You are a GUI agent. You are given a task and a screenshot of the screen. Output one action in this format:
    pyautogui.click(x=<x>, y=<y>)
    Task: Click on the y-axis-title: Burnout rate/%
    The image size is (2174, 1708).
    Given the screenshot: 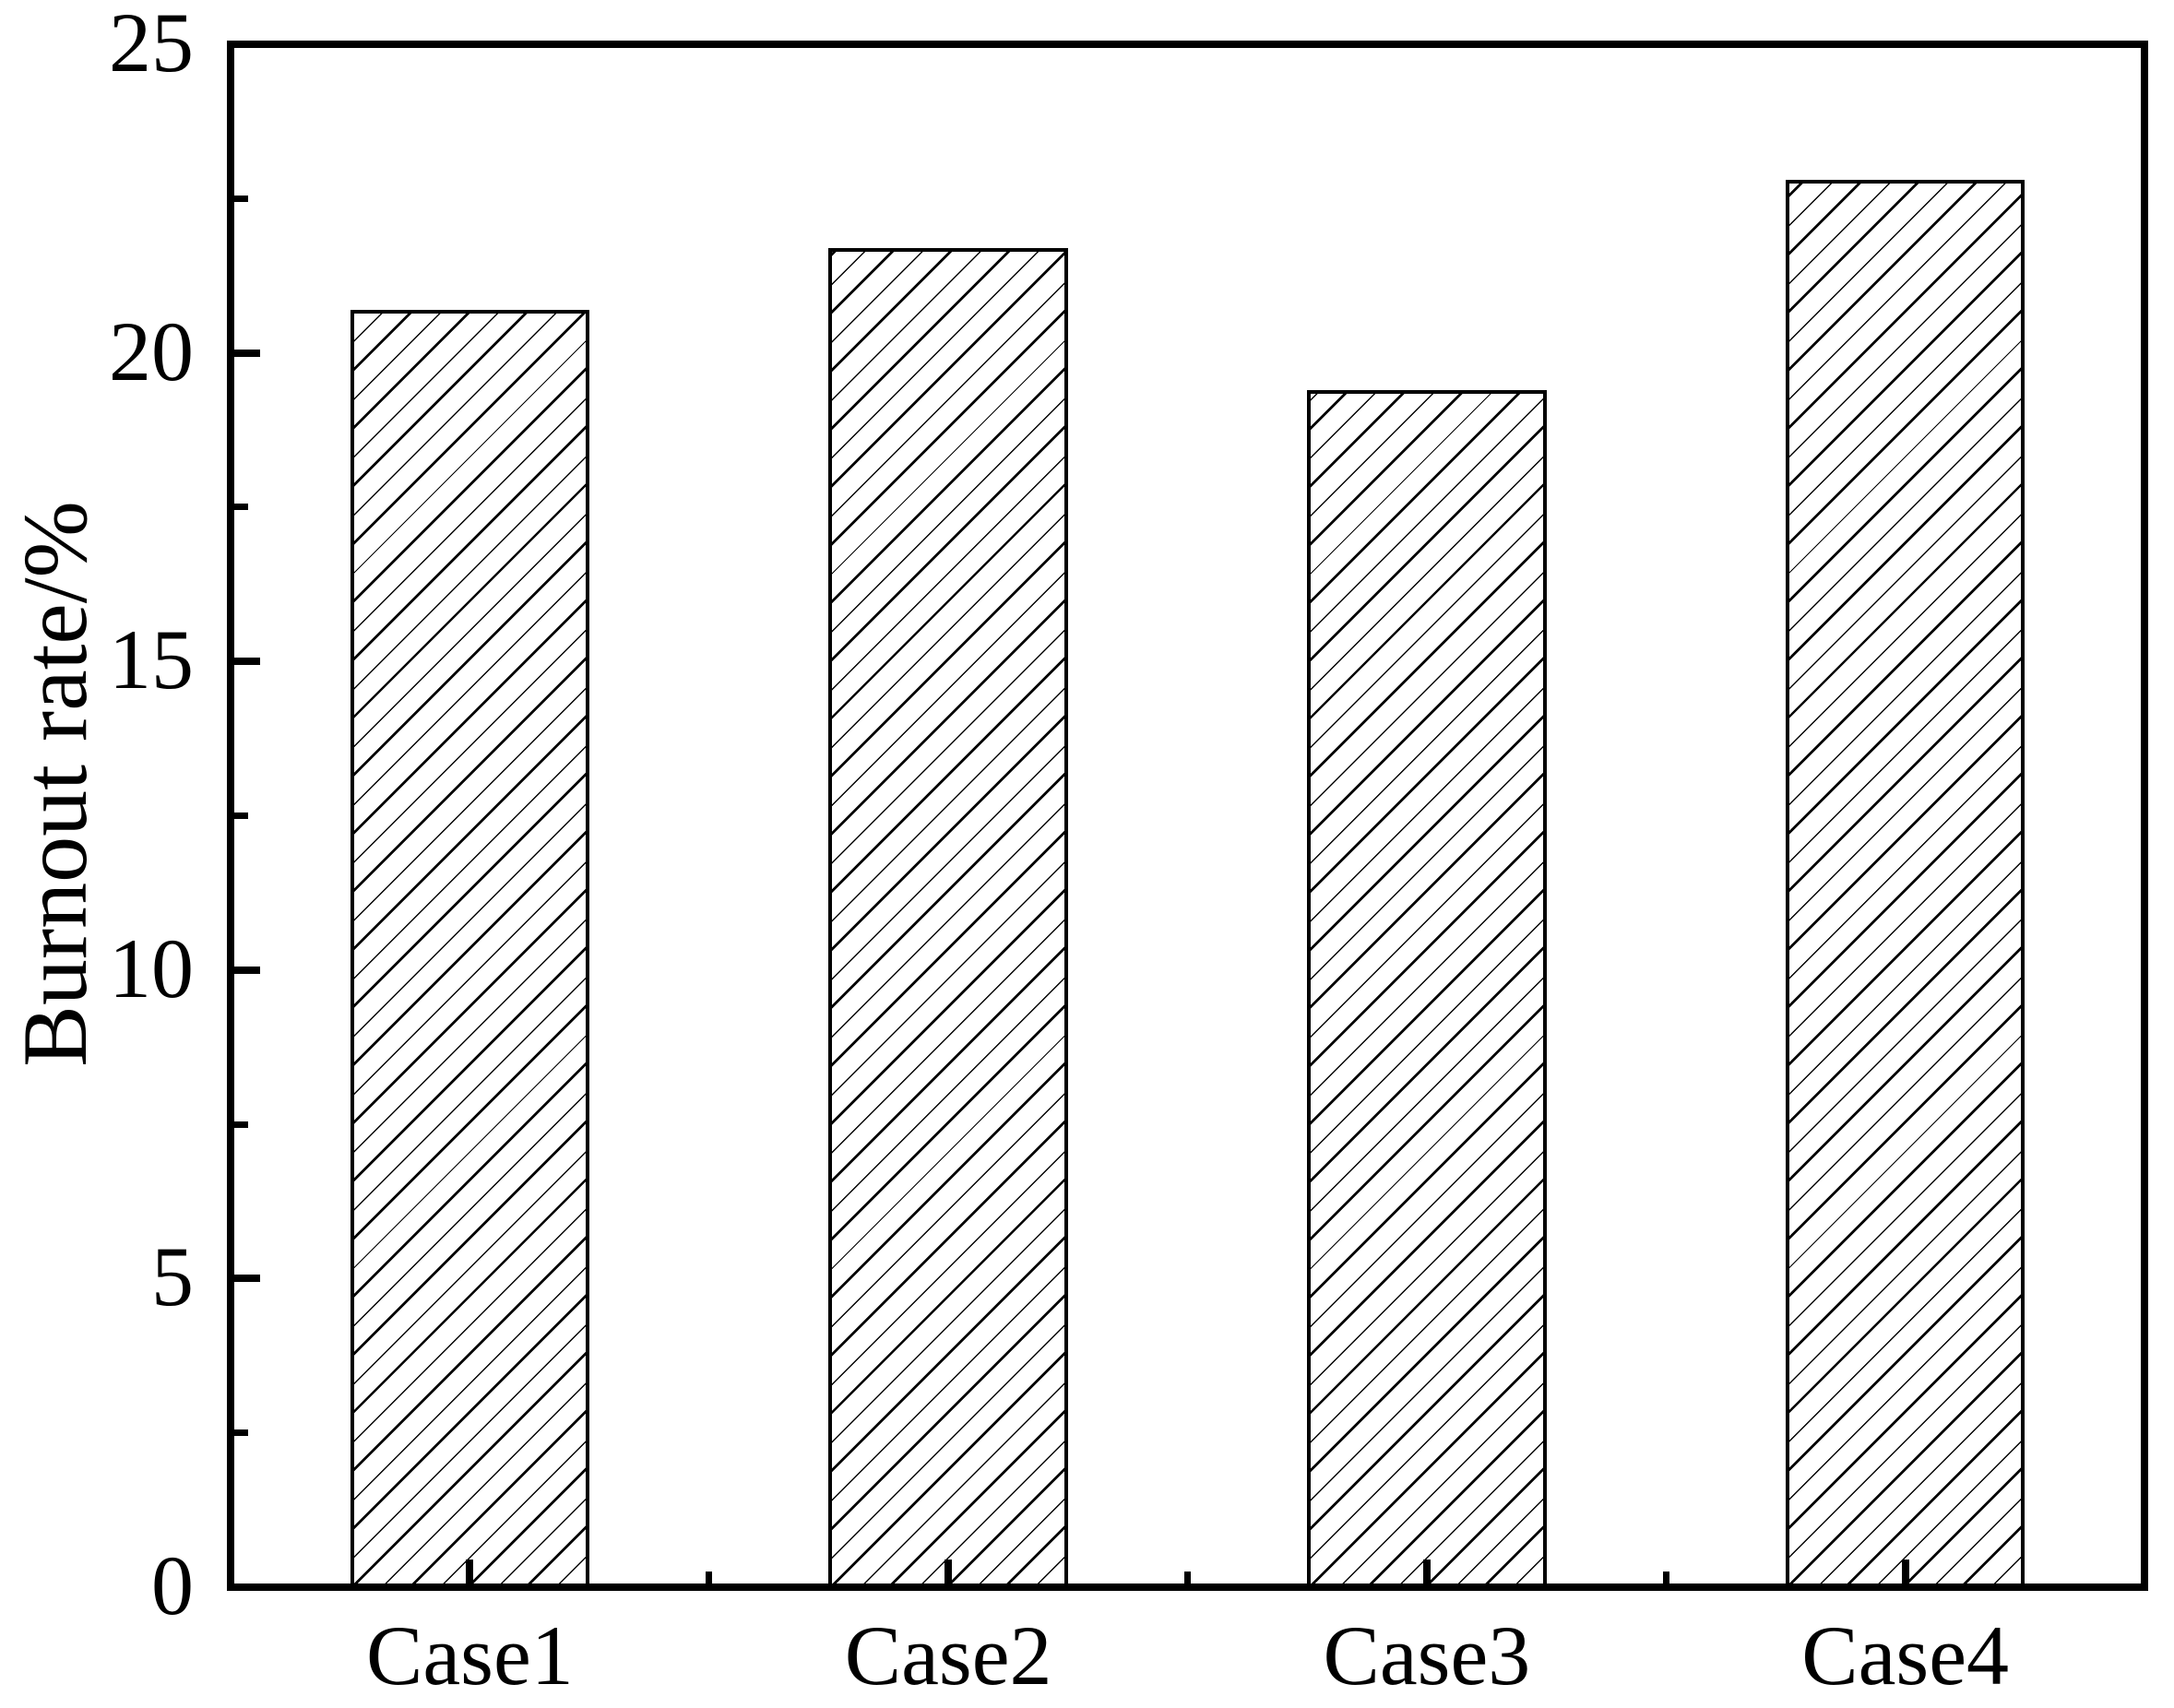 What is the action you would take?
    pyautogui.click(x=55, y=784)
    